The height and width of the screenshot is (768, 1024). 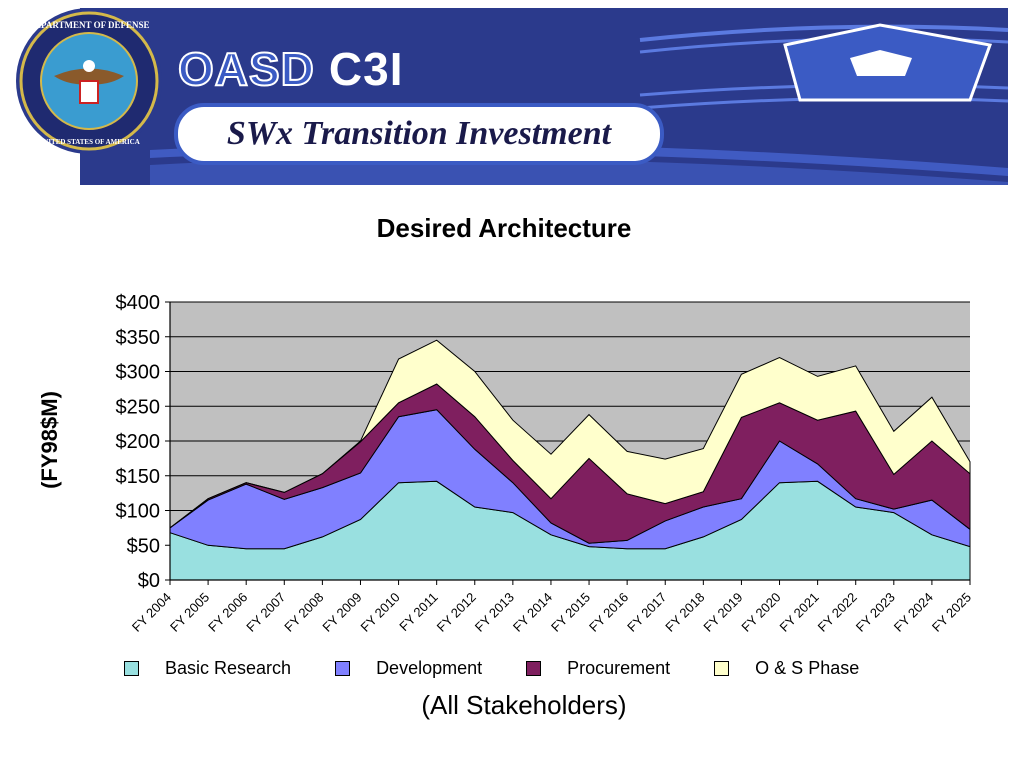 I want to click on legend-label: Basic Research, so click(x=228, y=667).